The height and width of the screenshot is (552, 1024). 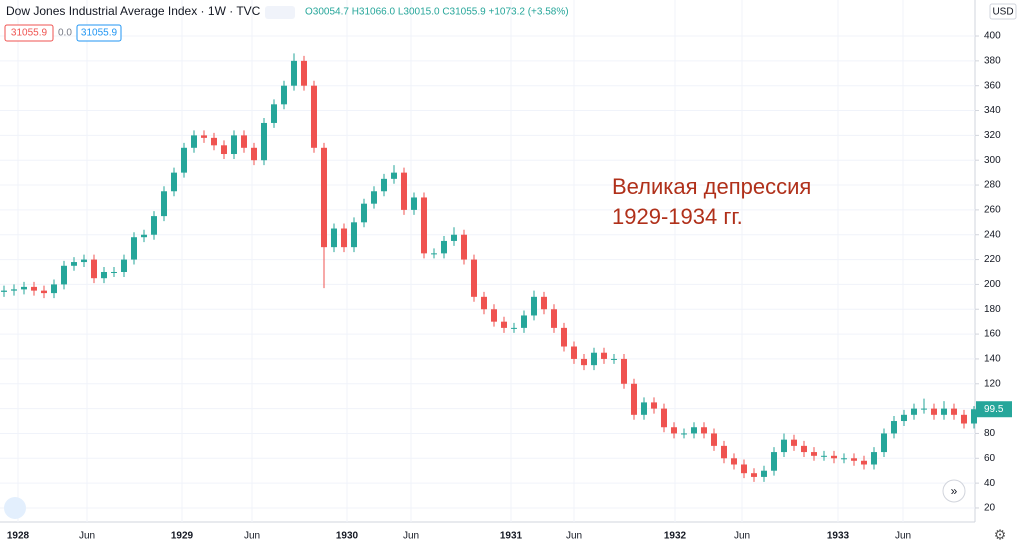 I want to click on y-tick-label: 160, so click(x=992, y=334).